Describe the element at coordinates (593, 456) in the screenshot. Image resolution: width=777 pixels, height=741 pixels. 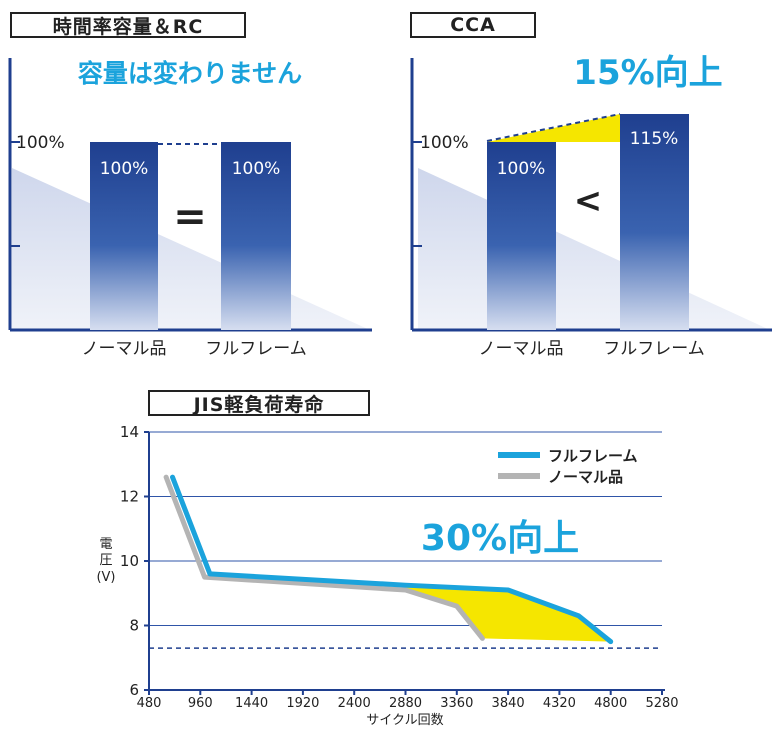
I see `legend-label-fullframe: フルフレーム` at that location.